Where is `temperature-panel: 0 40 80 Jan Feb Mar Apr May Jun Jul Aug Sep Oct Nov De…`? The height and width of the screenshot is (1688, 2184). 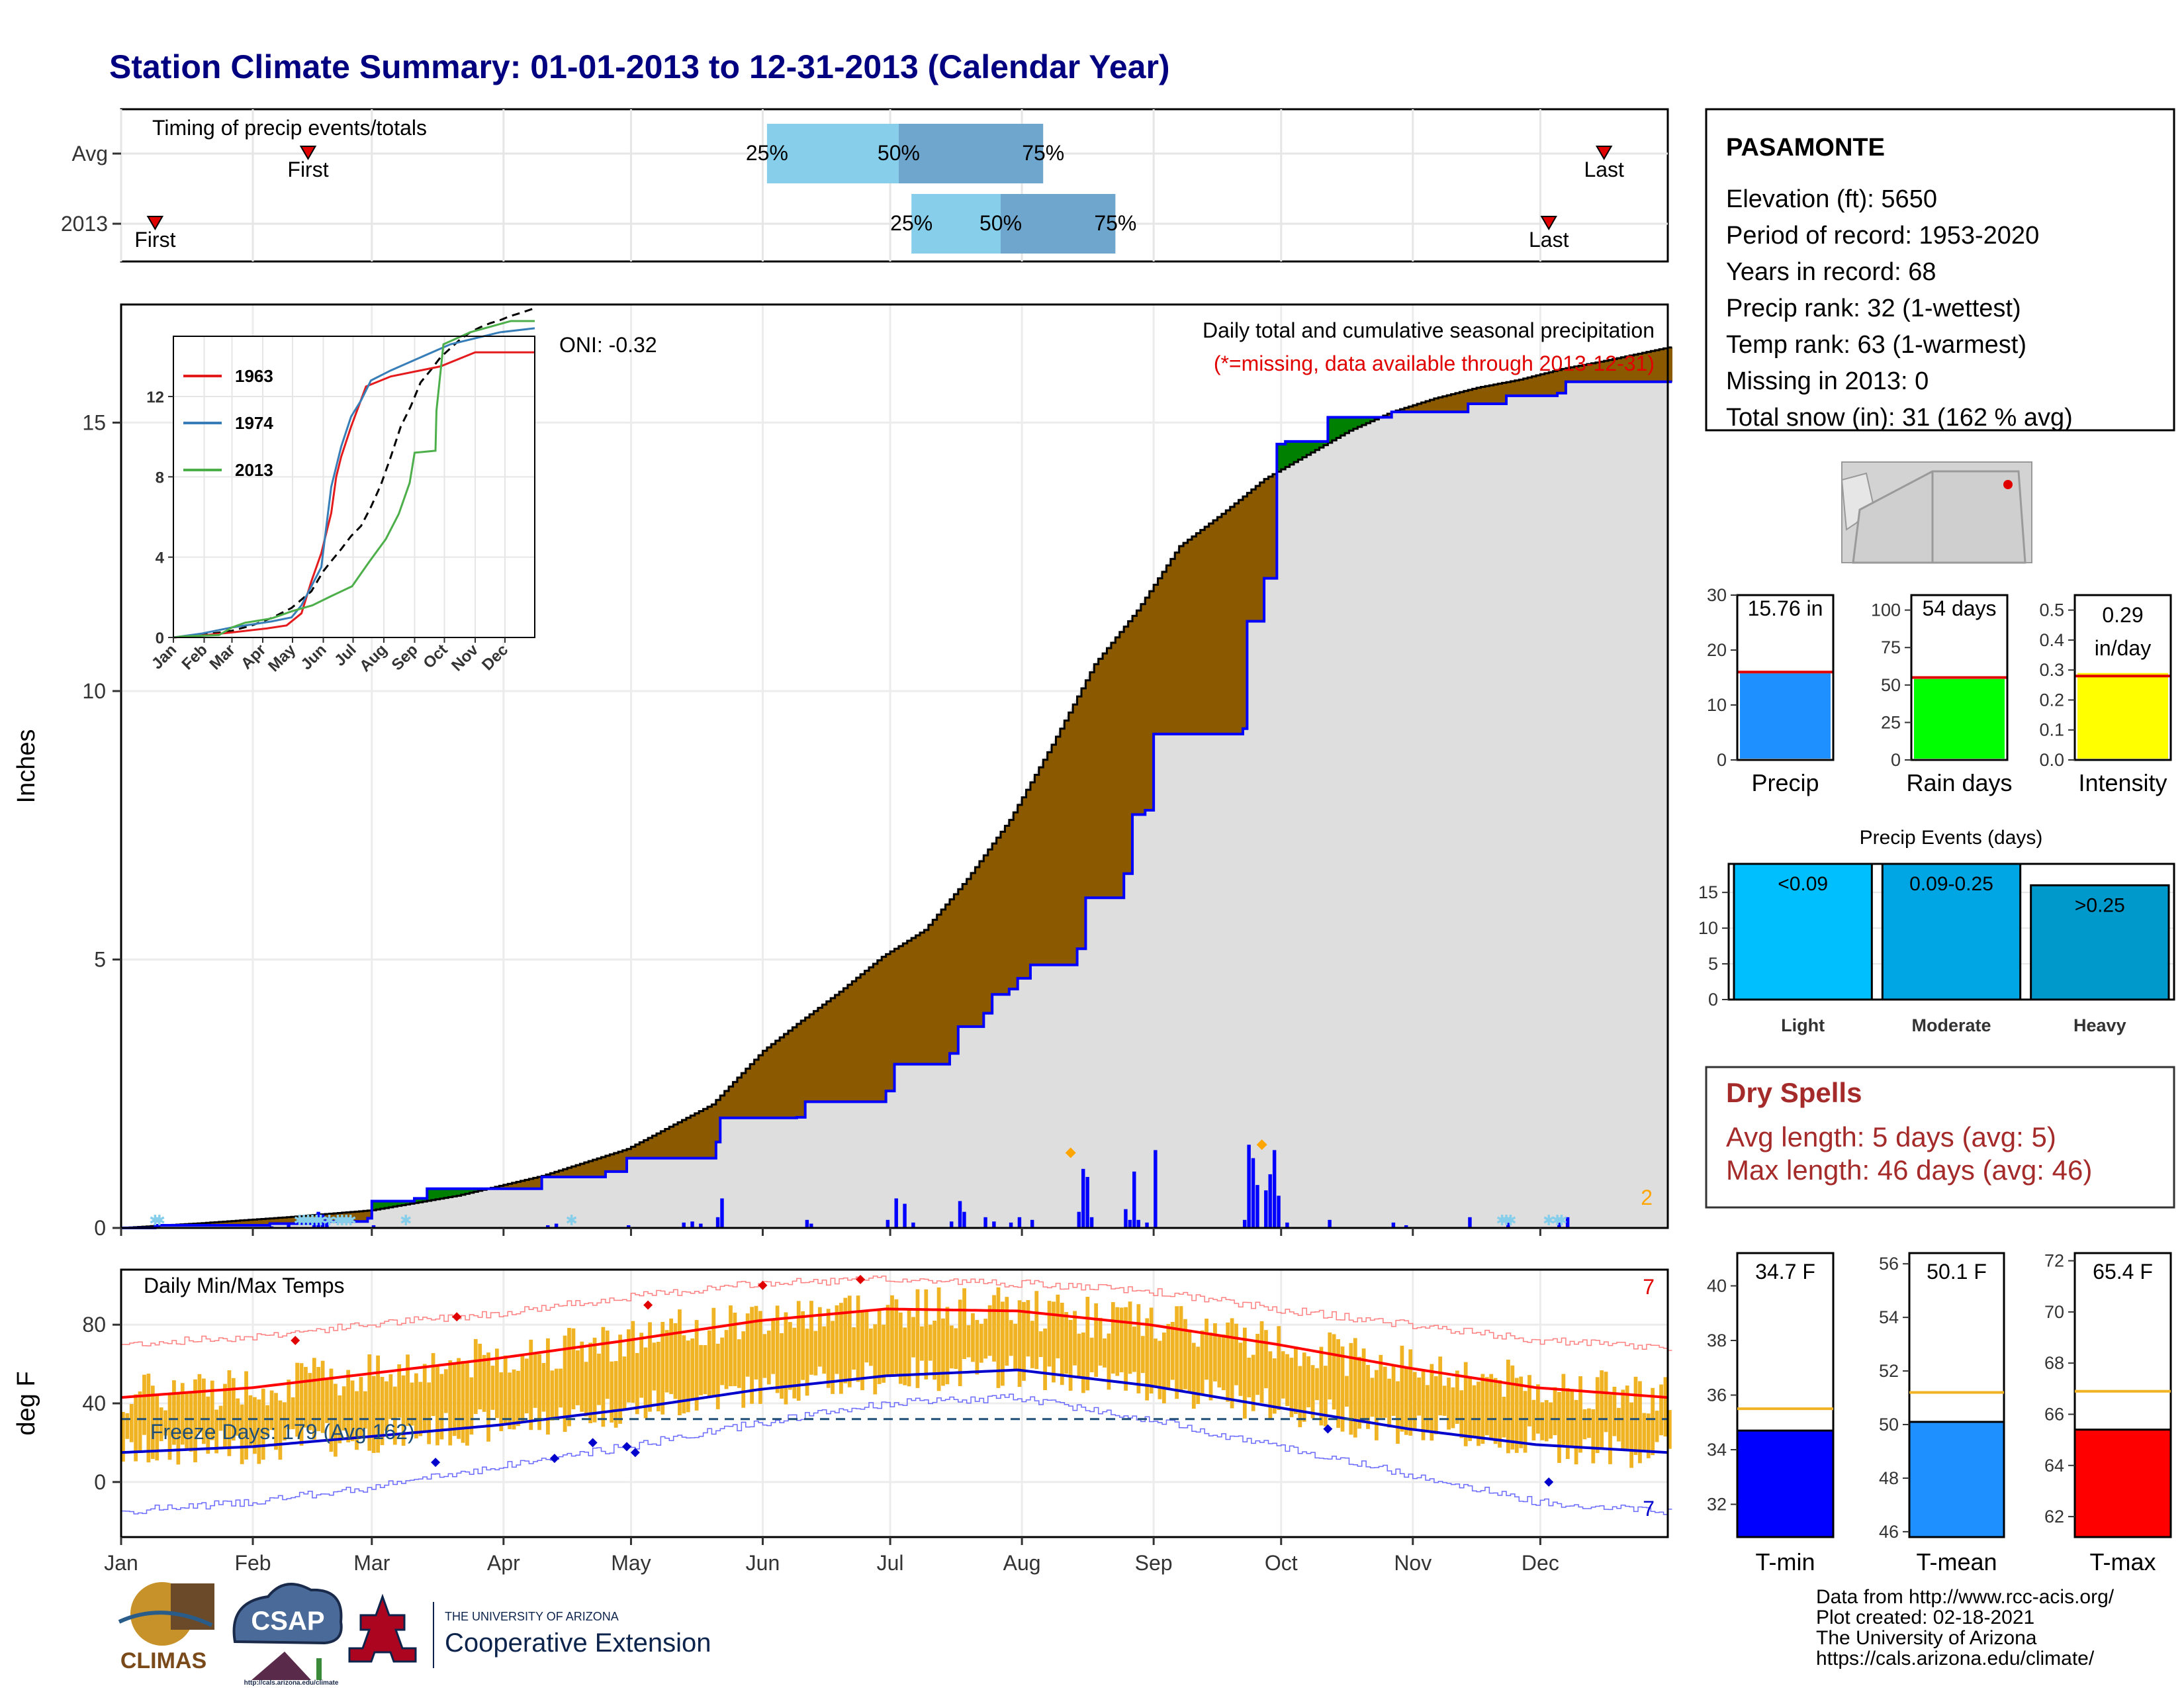
temperature-panel: 0 40 80 Jan Feb Mar Apr May Jun Jul Aug Sep Oct Nov De… is located at coordinates (842, 1421).